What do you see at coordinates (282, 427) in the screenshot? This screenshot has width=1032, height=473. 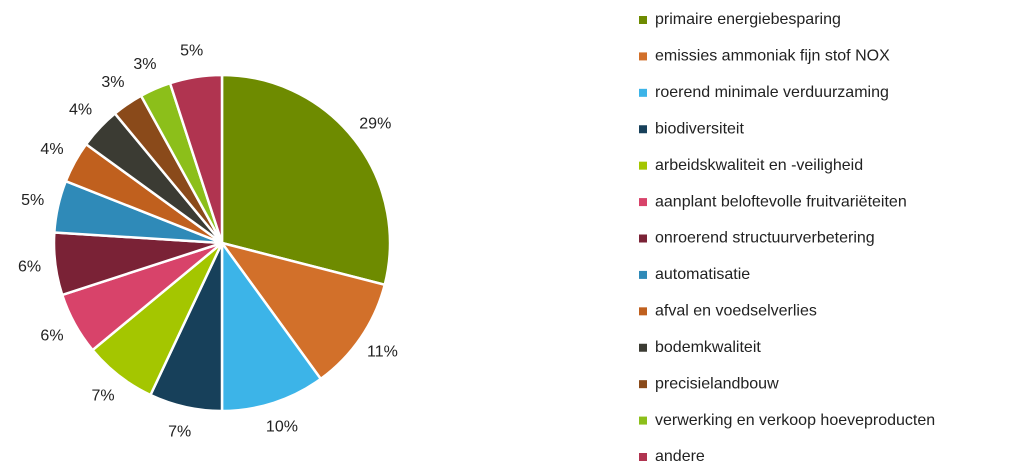 I see `data-label: 10%` at bounding box center [282, 427].